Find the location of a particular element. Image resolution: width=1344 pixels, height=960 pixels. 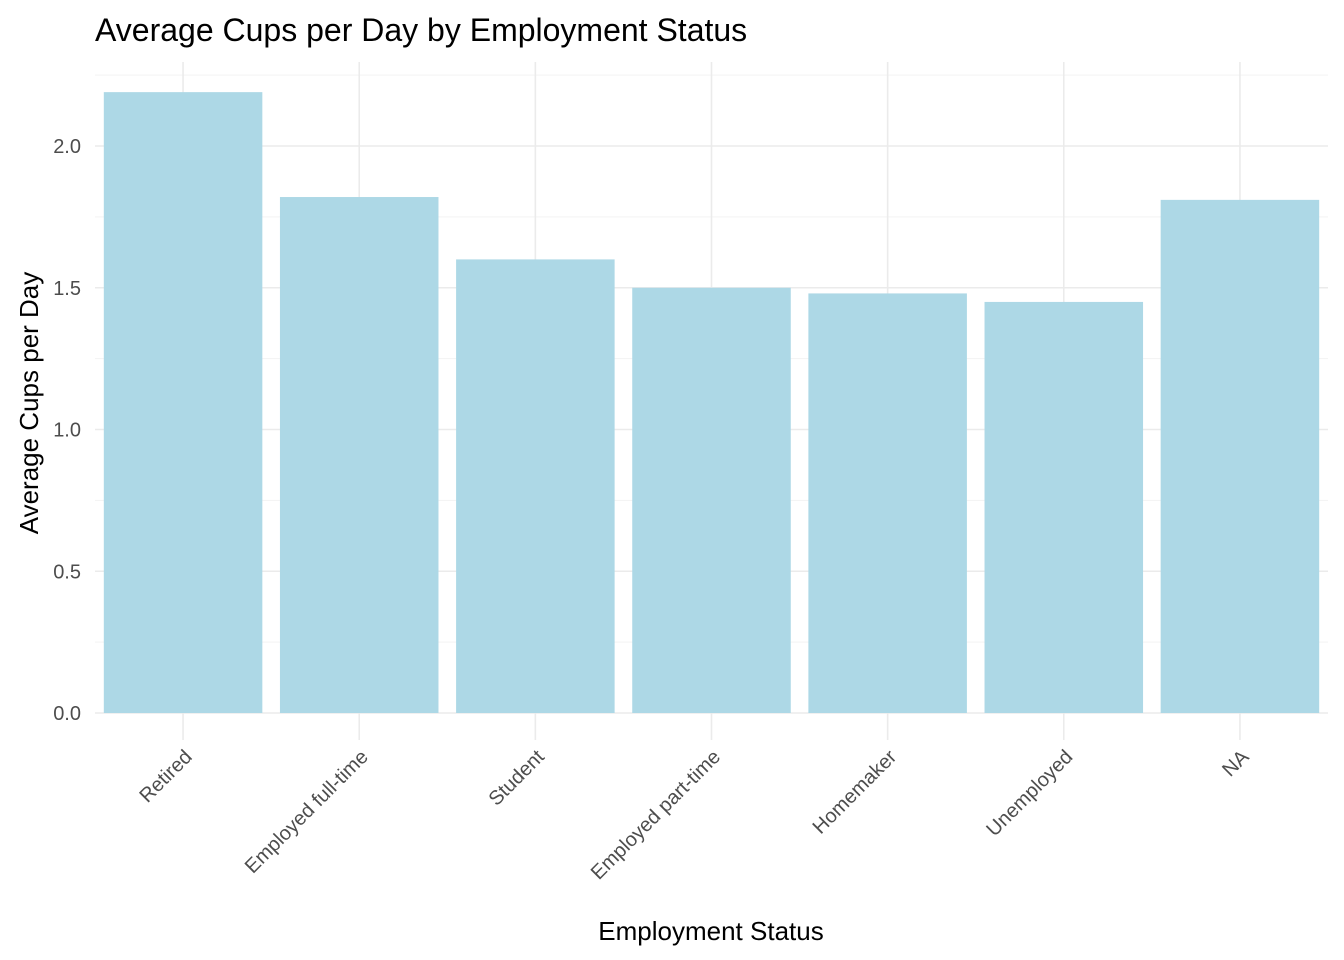

x-tick-label: Retired is located at coordinates (165, 776).